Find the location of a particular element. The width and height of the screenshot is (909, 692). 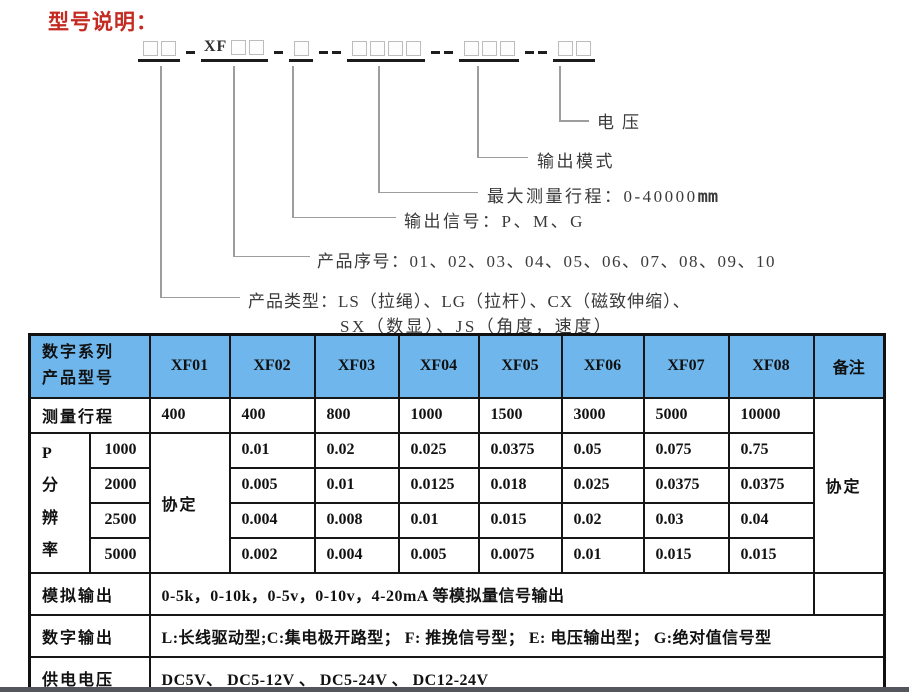

format-group-voltage is located at coordinates (574, 51).